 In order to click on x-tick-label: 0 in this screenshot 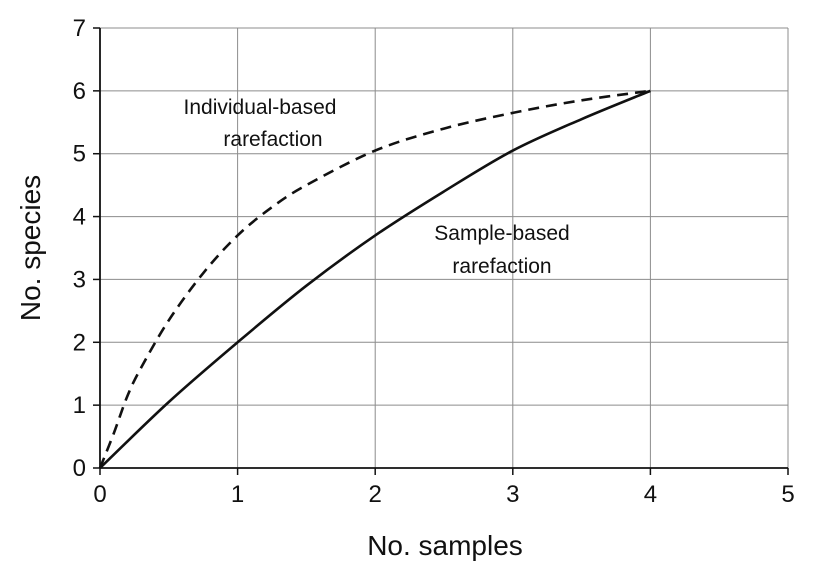, I will do `click(99, 494)`.